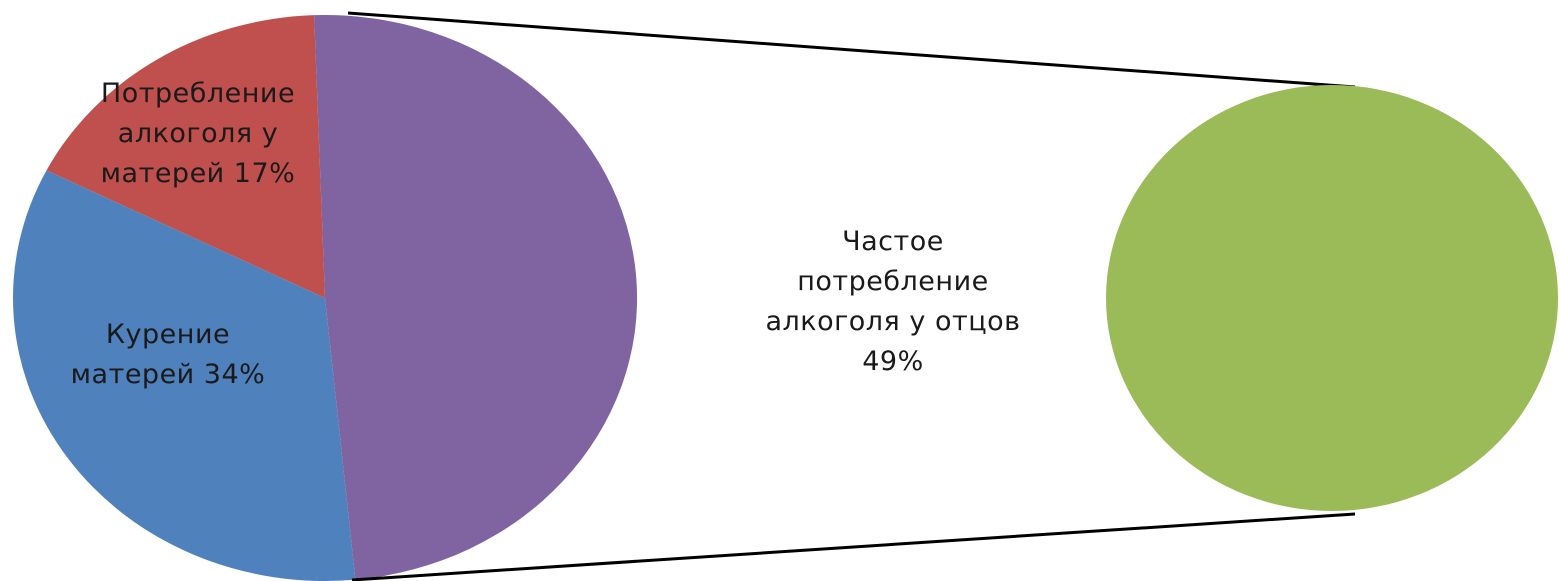 This screenshot has width=1559, height=581. I want to click on slice-label-line: матерей 34%, so click(168, 374).